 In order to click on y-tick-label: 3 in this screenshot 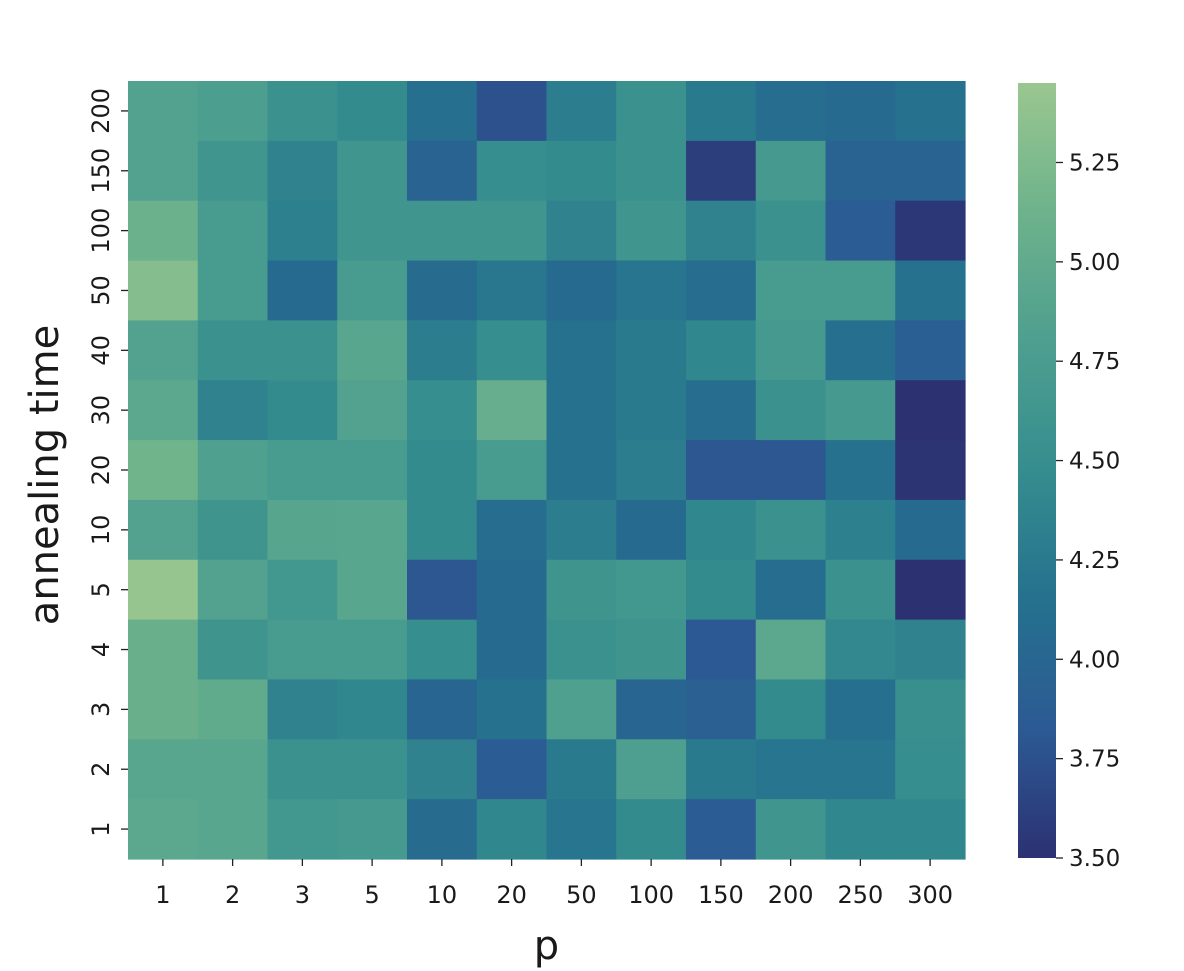, I will do `click(101, 709)`.